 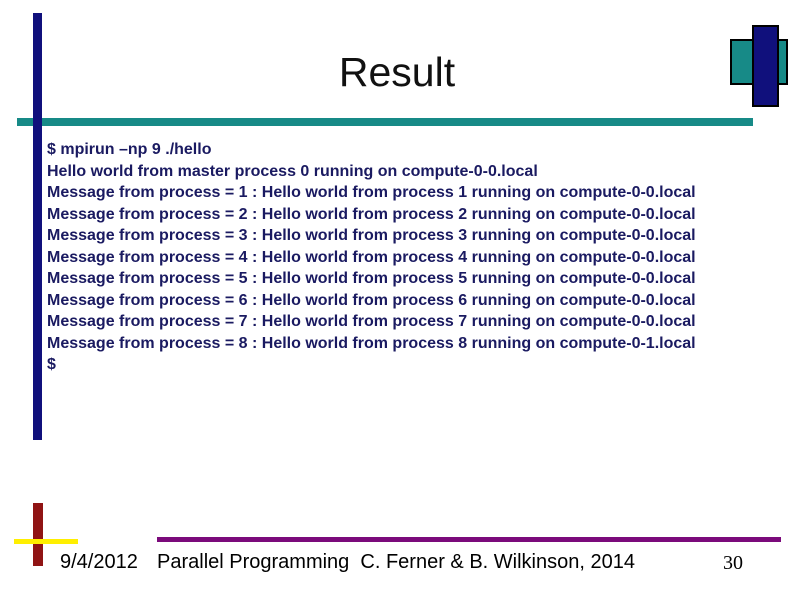 What do you see at coordinates (765, 66) in the screenshot?
I see `corner-navy-rect` at bounding box center [765, 66].